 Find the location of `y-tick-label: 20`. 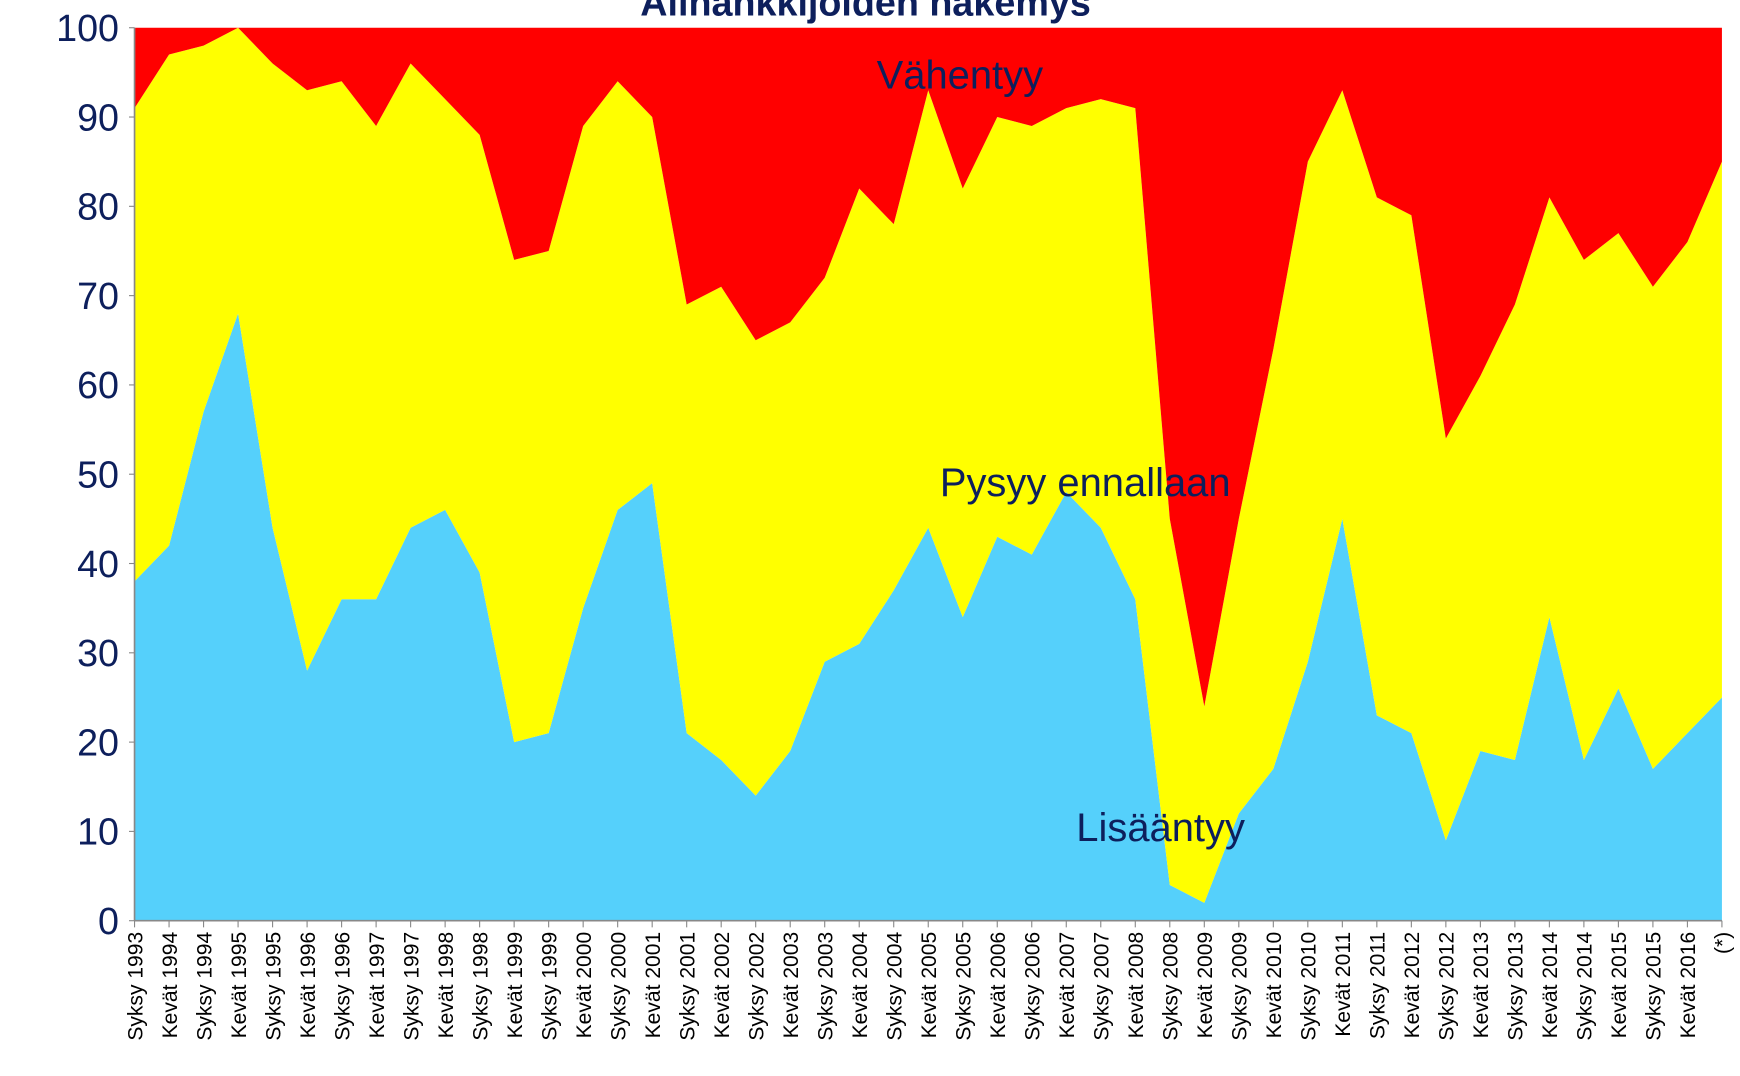

y-tick-label: 20 is located at coordinates (98, 742).